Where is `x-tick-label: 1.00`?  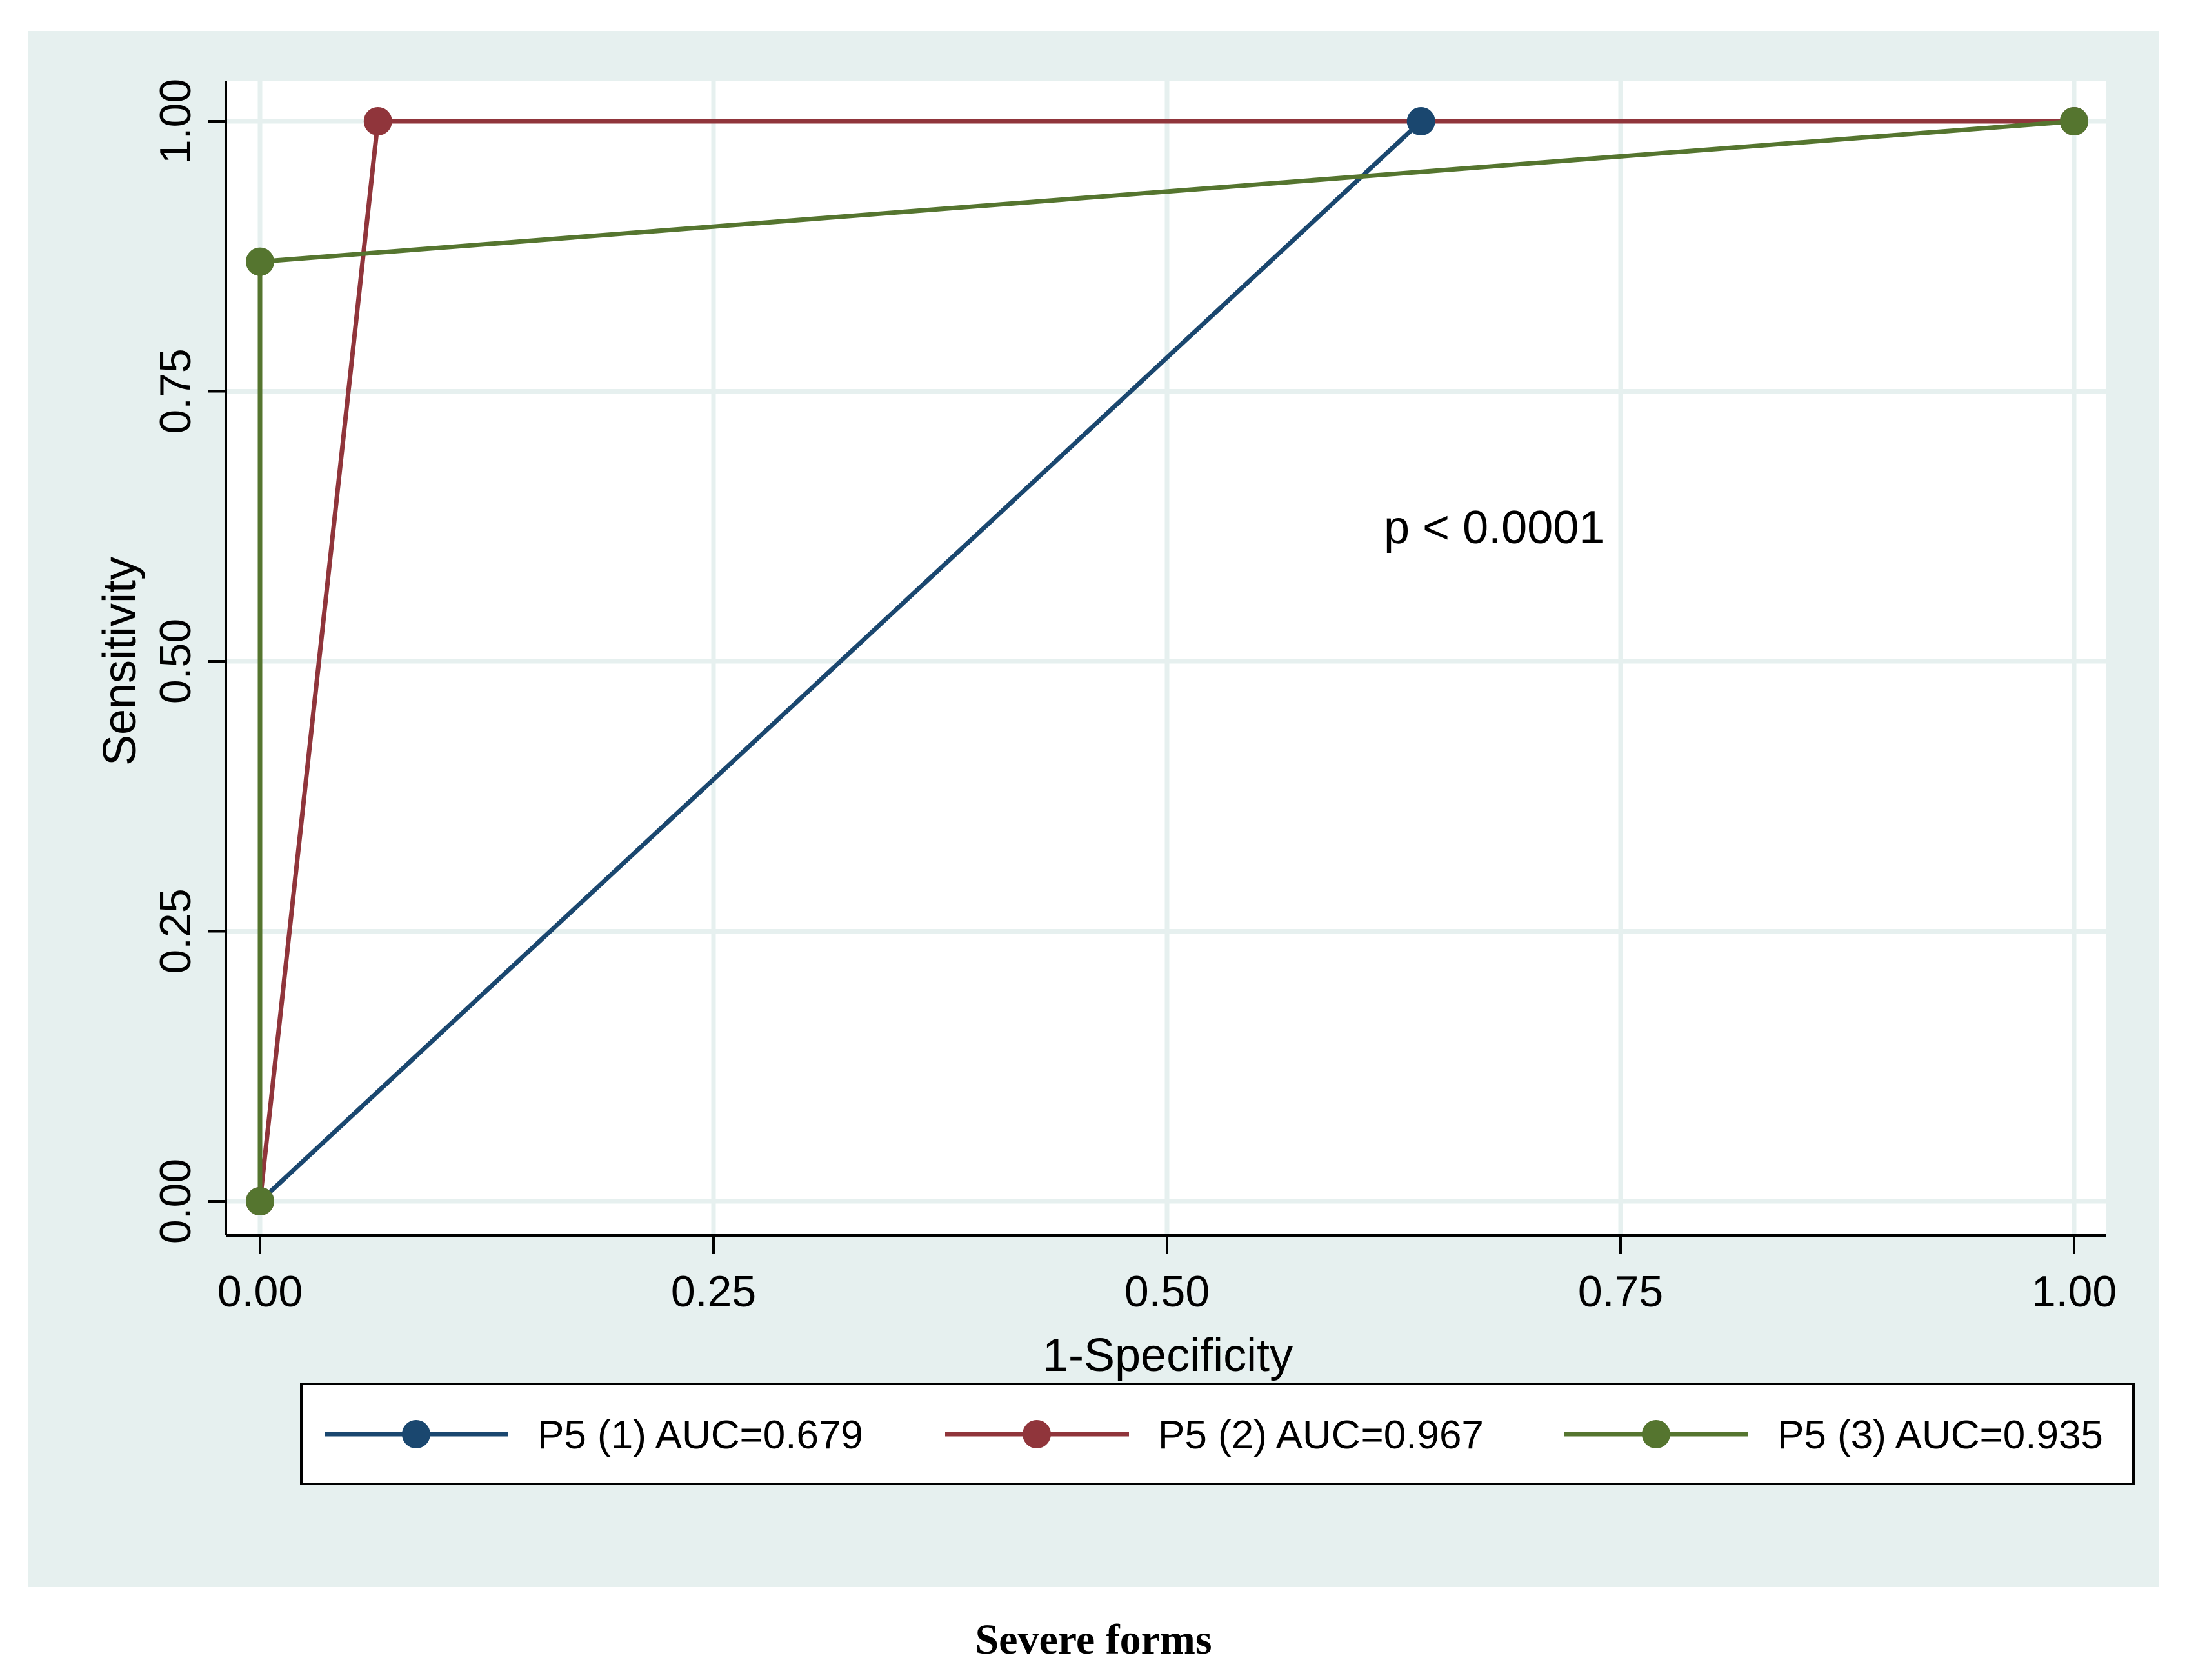 x-tick-label: 1.00 is located at coordinates (2074, 1291).